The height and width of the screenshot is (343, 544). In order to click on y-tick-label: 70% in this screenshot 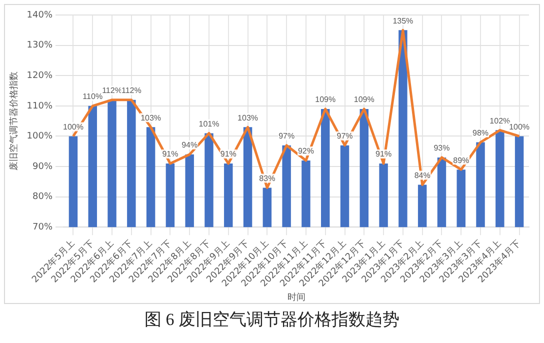, I will do `click(42, 227)`.